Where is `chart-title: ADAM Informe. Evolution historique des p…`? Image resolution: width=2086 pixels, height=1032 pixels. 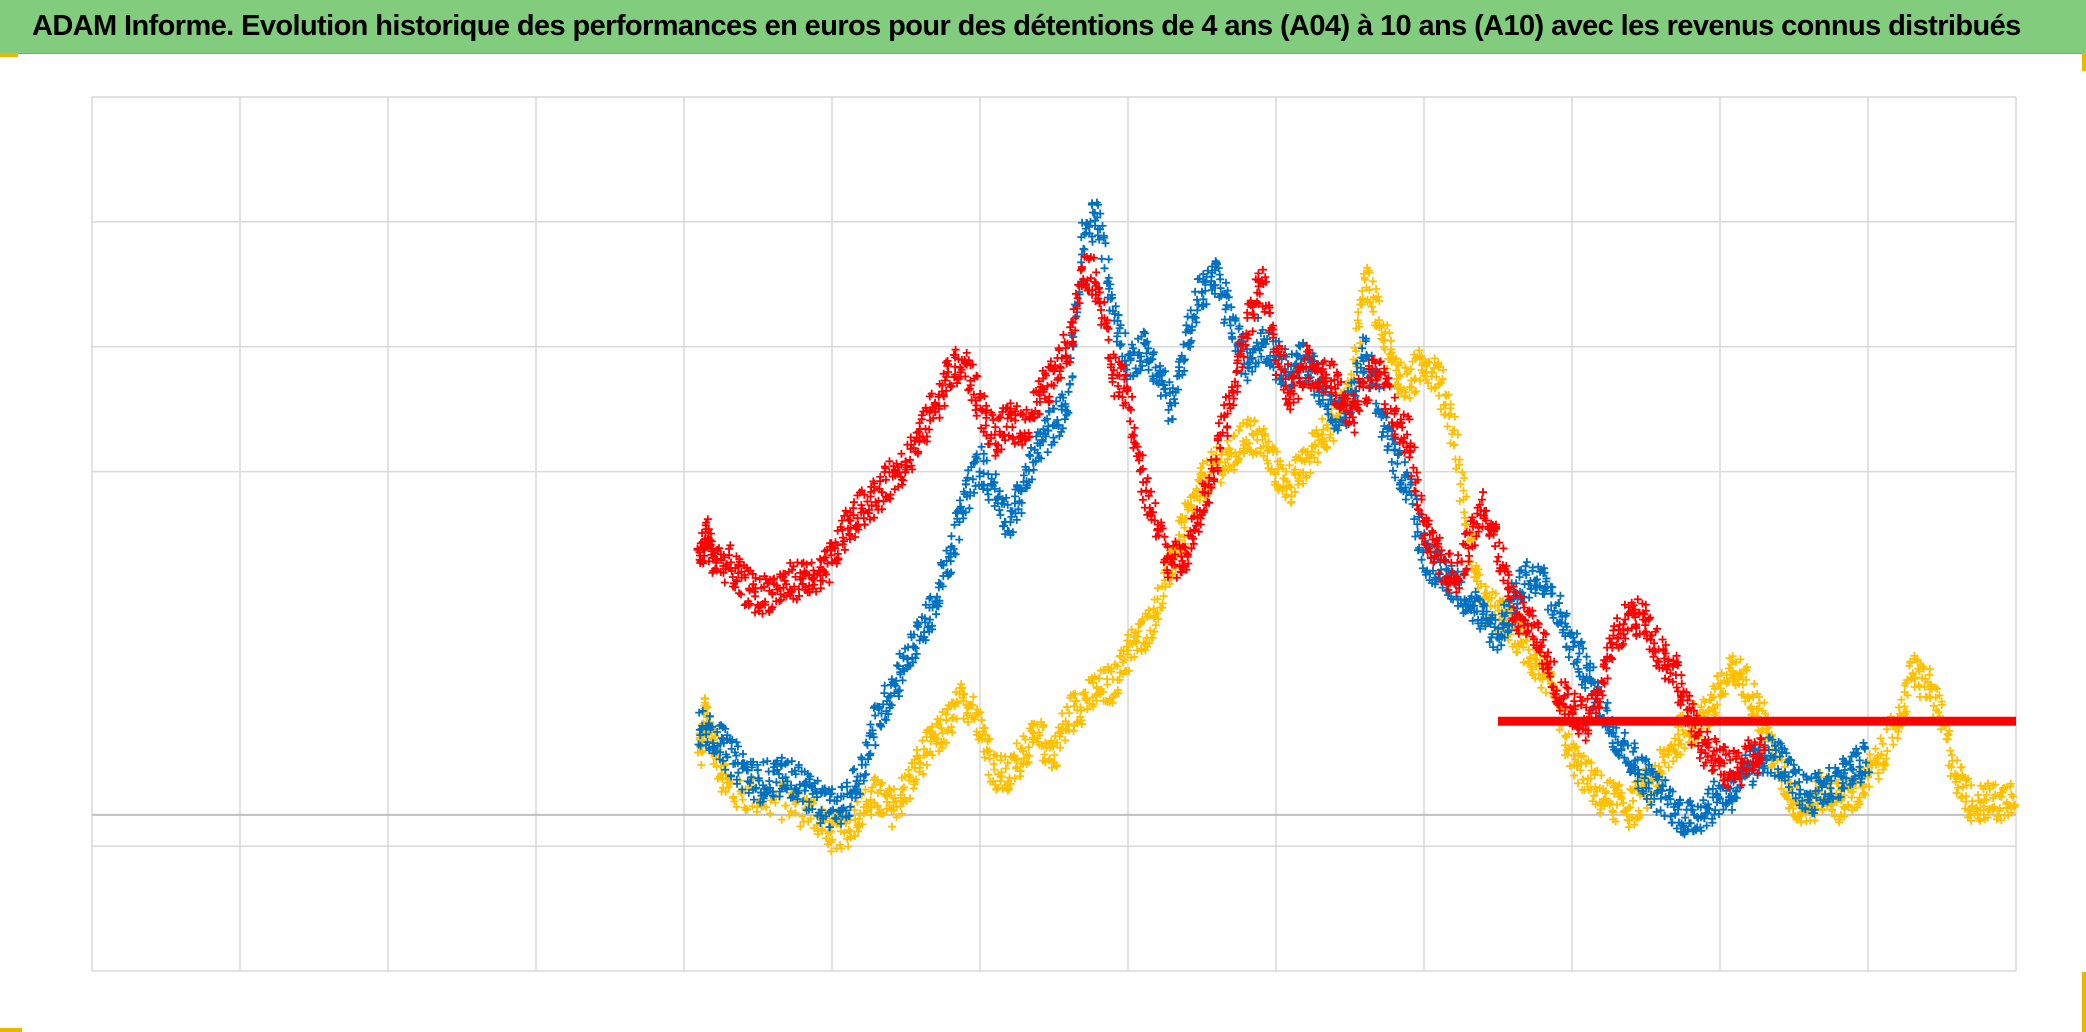 chart-title: ADAM Informe. Evolution historique des p… is located at coordinates (1026, 26).